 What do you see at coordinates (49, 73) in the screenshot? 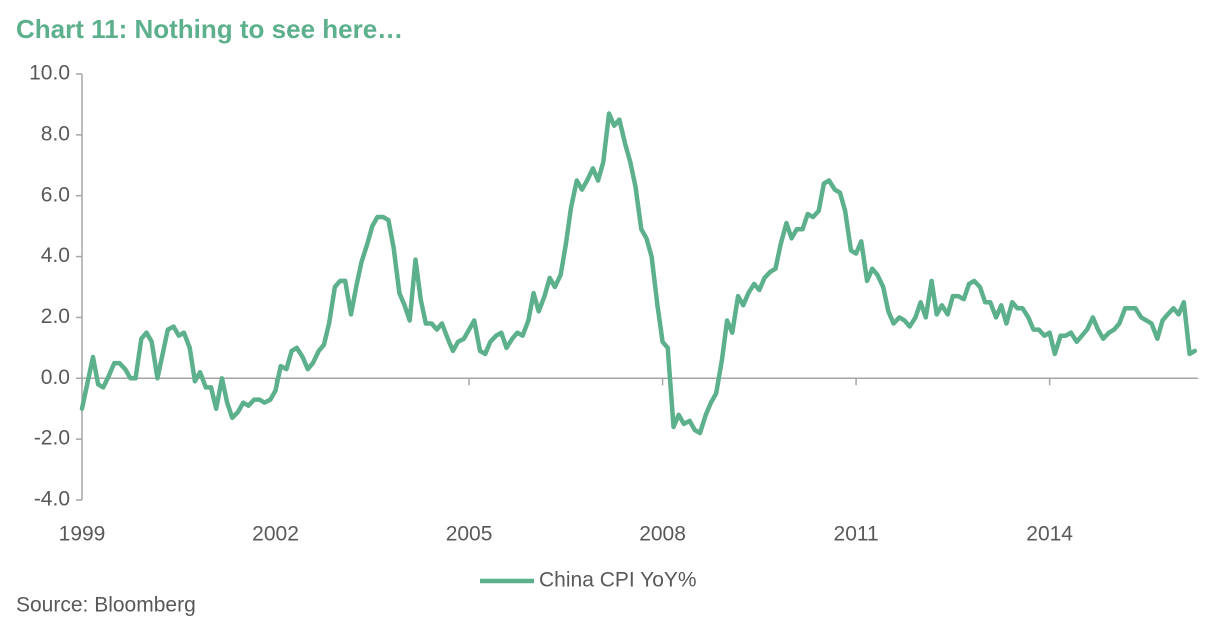
I see `y-tick-label: 10.0` at bounding box center [49, 73].